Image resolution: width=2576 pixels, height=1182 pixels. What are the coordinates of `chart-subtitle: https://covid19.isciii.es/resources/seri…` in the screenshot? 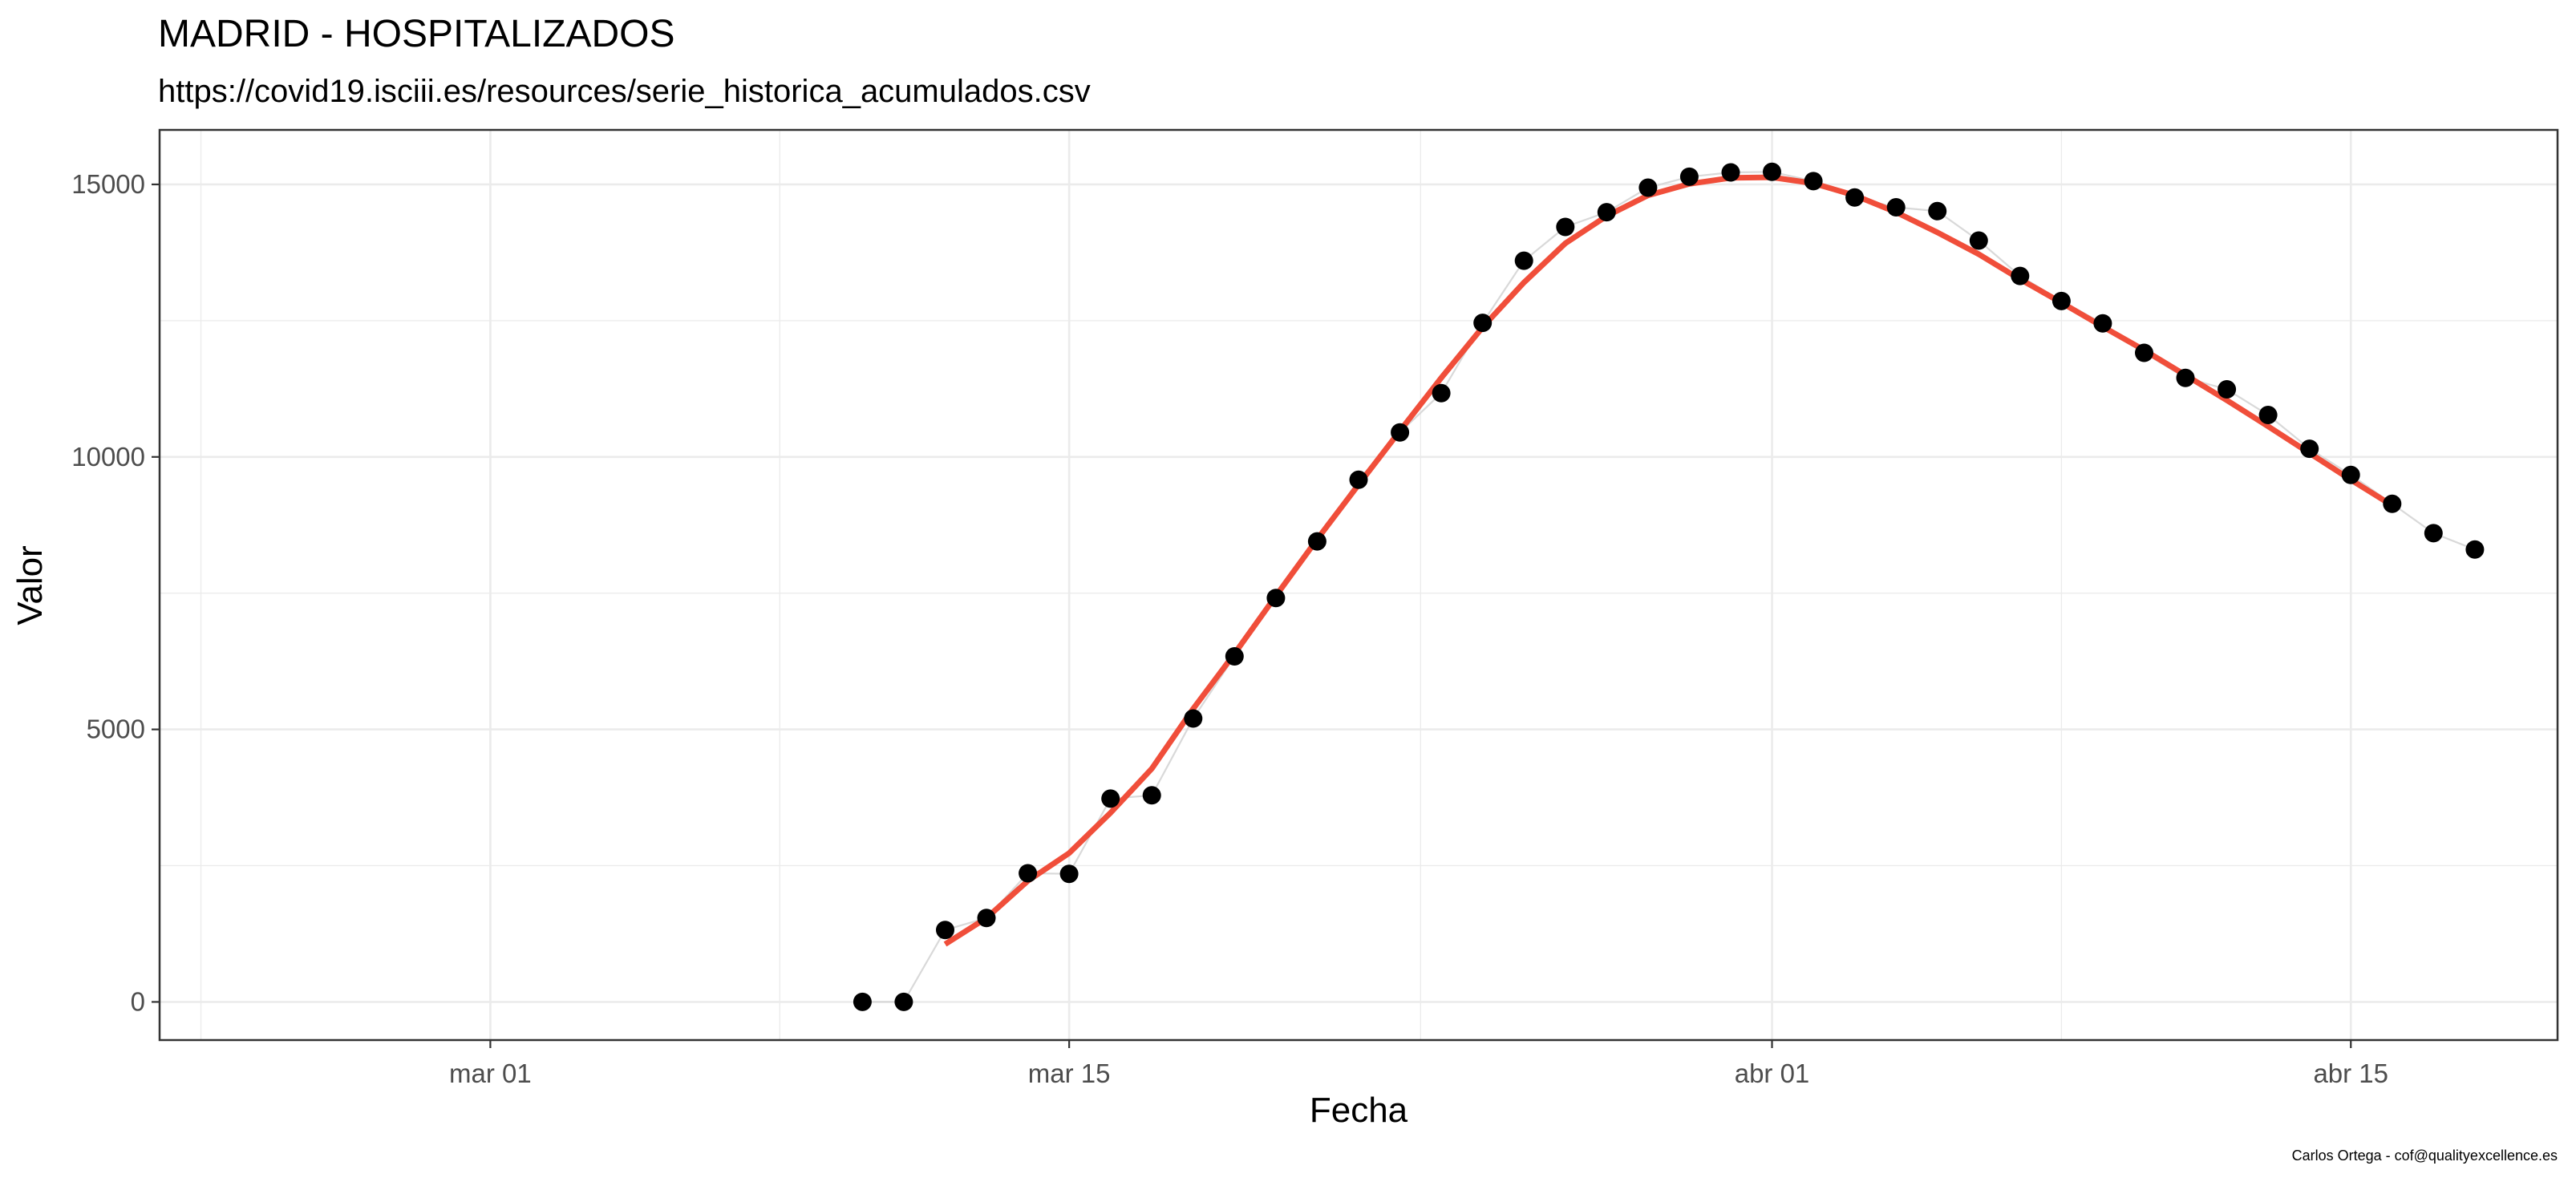 It's located at (624, 91).